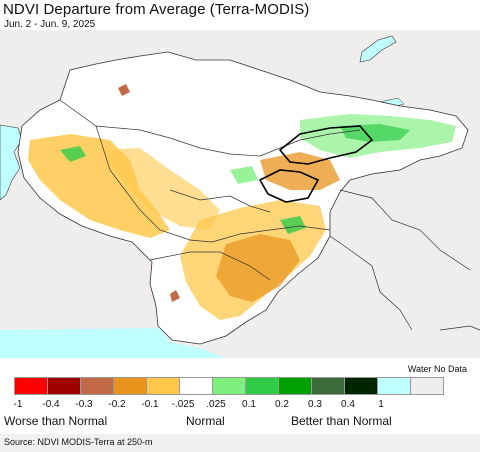 The image size is (480, 452). Describe the element at coordinates (117, 404) in the screenshot. I see `legend-tick-label: -0.2` at that location.